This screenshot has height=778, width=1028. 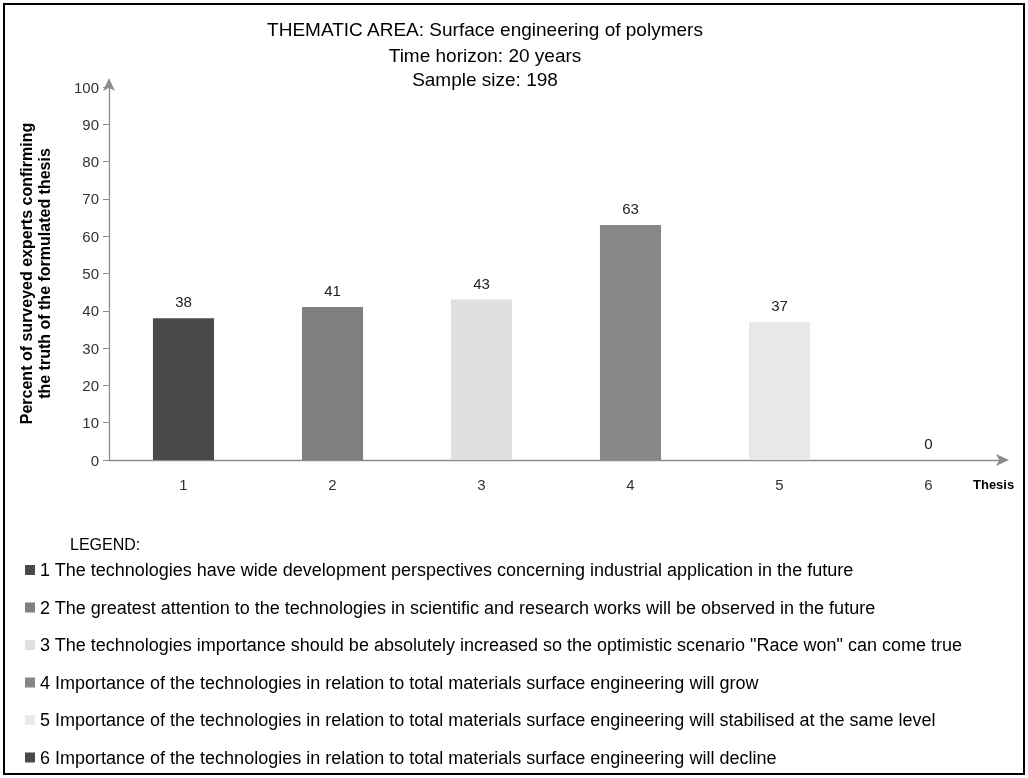 What do you see at coordinates (90, 236) in the screenshot?
I see `y-tick-label: 60` at bounding box center [90, 236].